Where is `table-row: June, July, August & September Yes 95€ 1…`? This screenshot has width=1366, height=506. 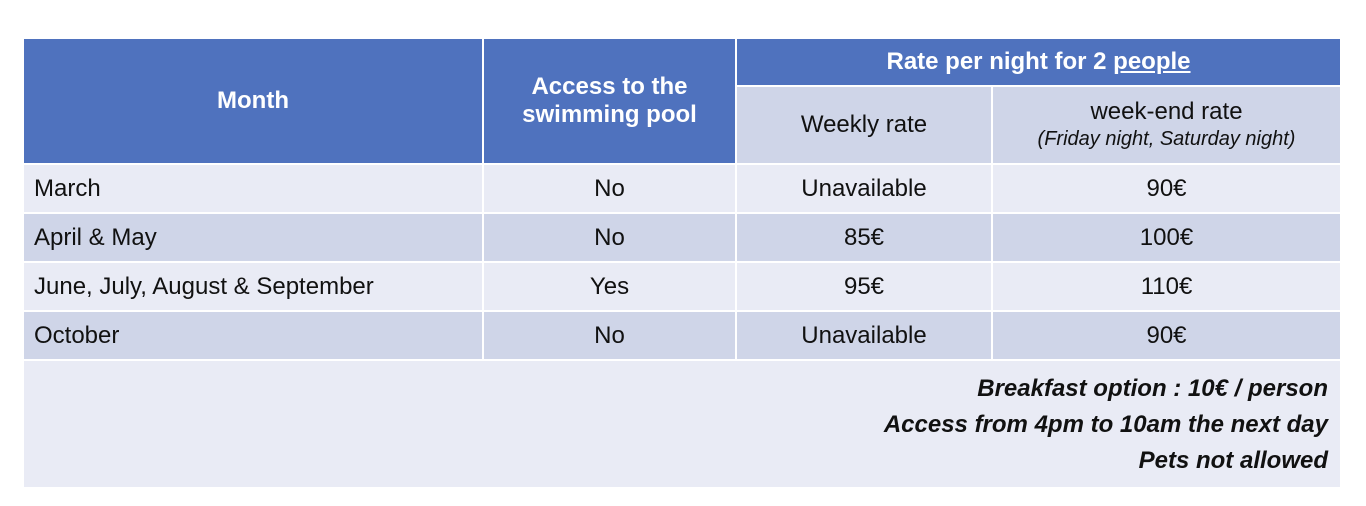
table-row: June, July, August & September Yes 95€ 1… is located at coordinates (682, 286).